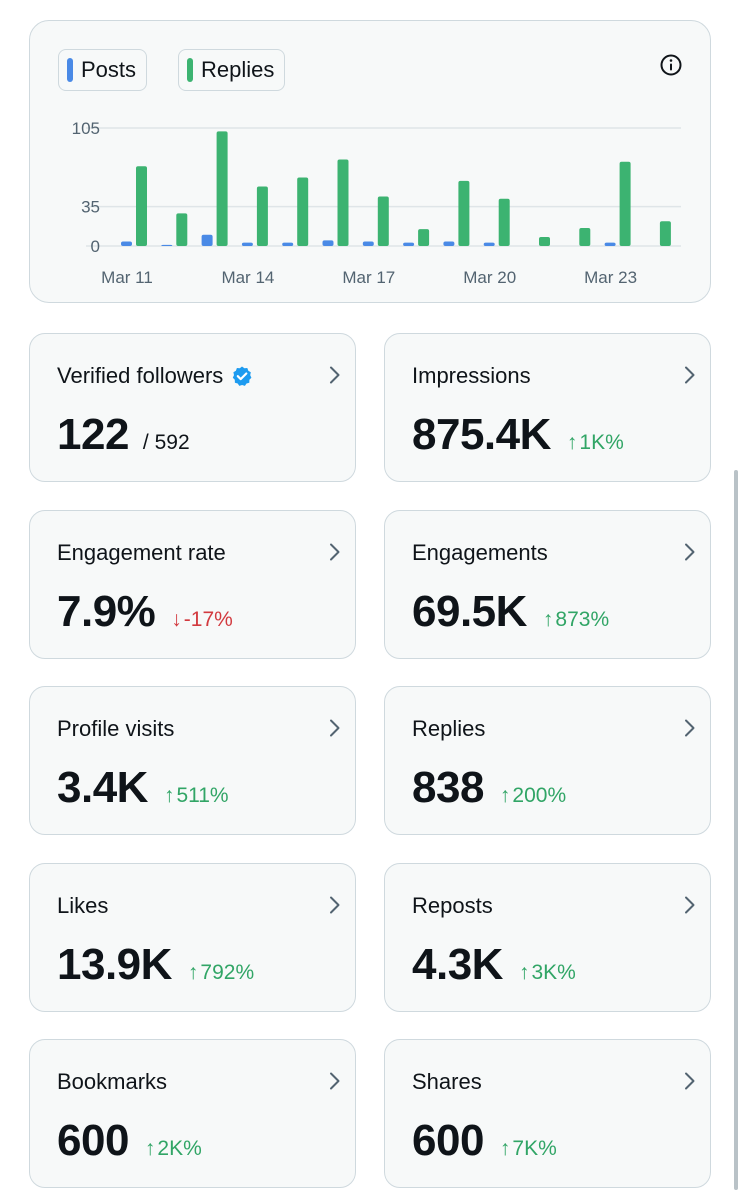  What do you see at coordinates (247, 277) in the screenshot?
I see `x-tick-label: Mar 14` at bounding box center [247, 277].